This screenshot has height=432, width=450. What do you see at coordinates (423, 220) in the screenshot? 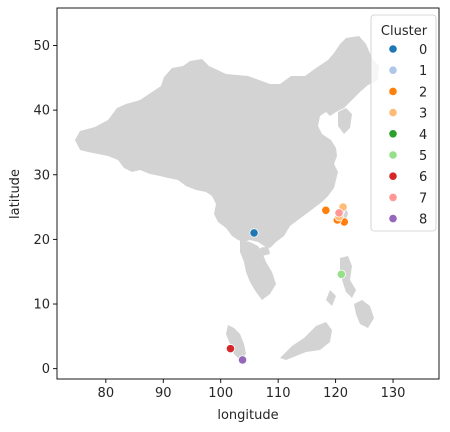
I see `legend-label: 8` at bounding box center [423, 220].